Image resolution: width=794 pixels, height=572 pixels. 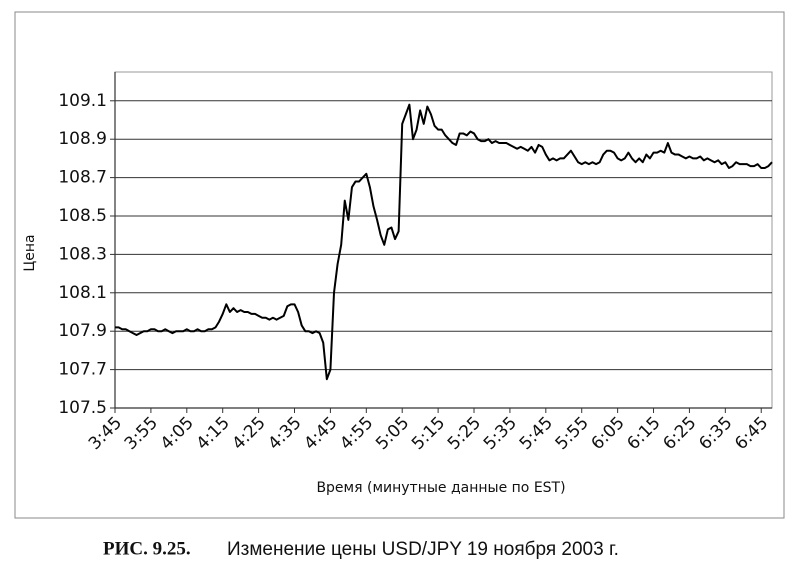 What do you see at coordinates (147, 548) in the screenshot?
I see `caption-number: РИС. 9.25.` at bounding box center [147, 548].